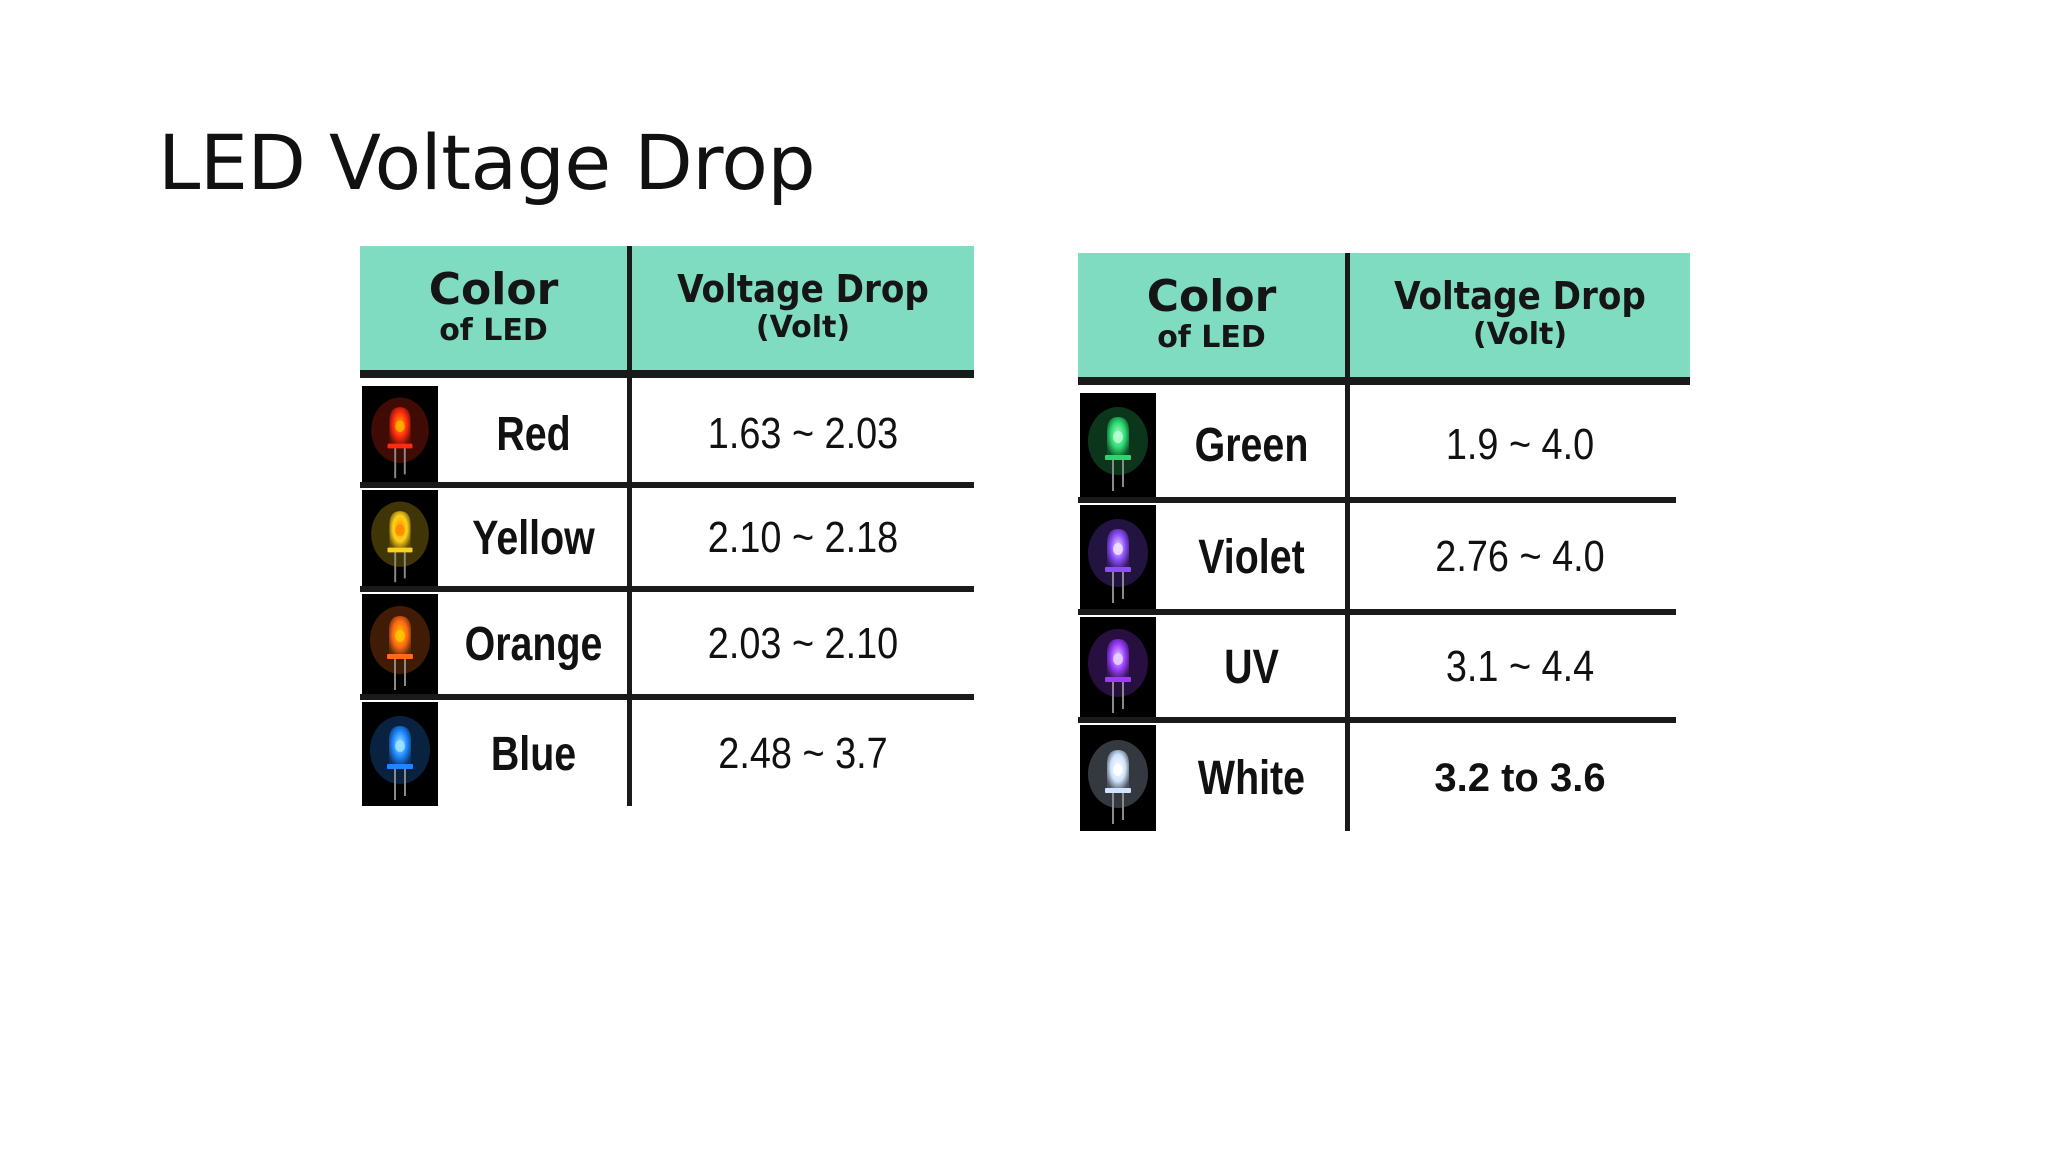 This screenshot has width=2048, height=1152. I want to click on voltage-value: 2.10 ~ 2.18, so click(803, 537).